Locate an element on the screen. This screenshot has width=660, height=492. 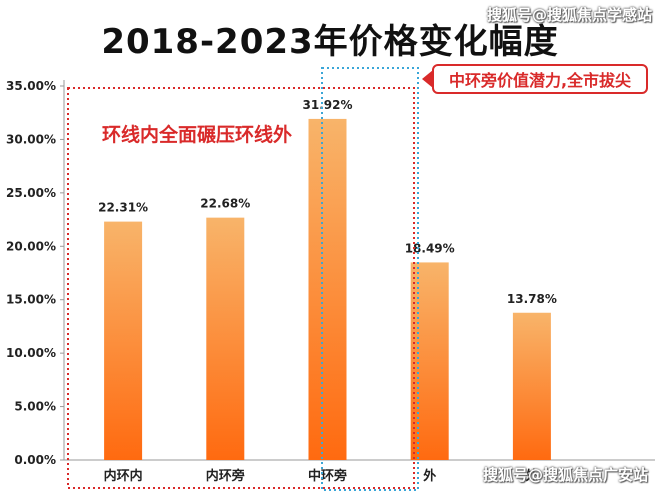
y-tick-label: 0.00% is located at coordinates (35, 460).